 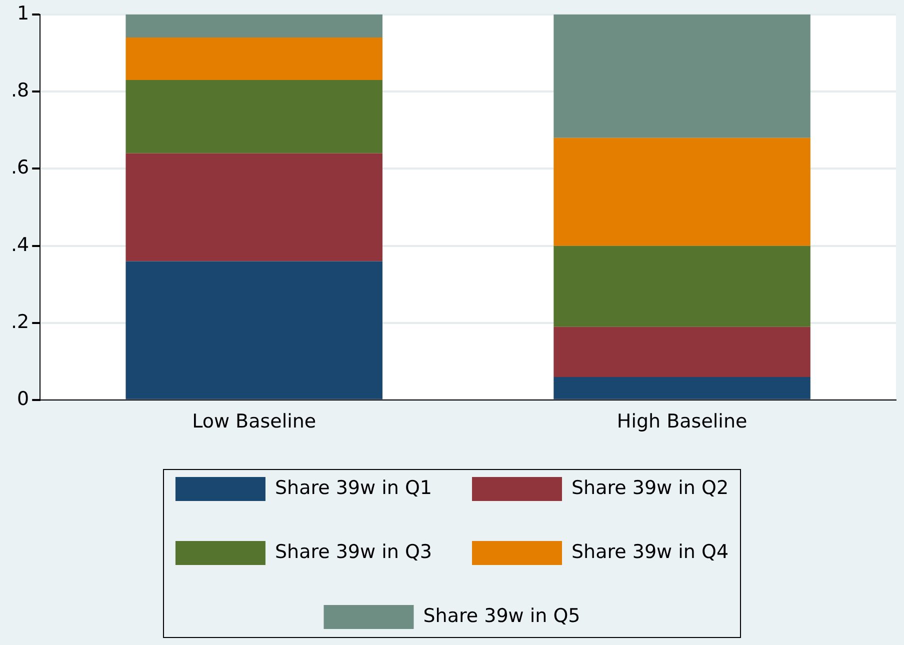 What do you see at coordinates (650, 551) in the screenshot?
I see `legend-label: Share 39w in Q4` at bounding box center [650, 551].